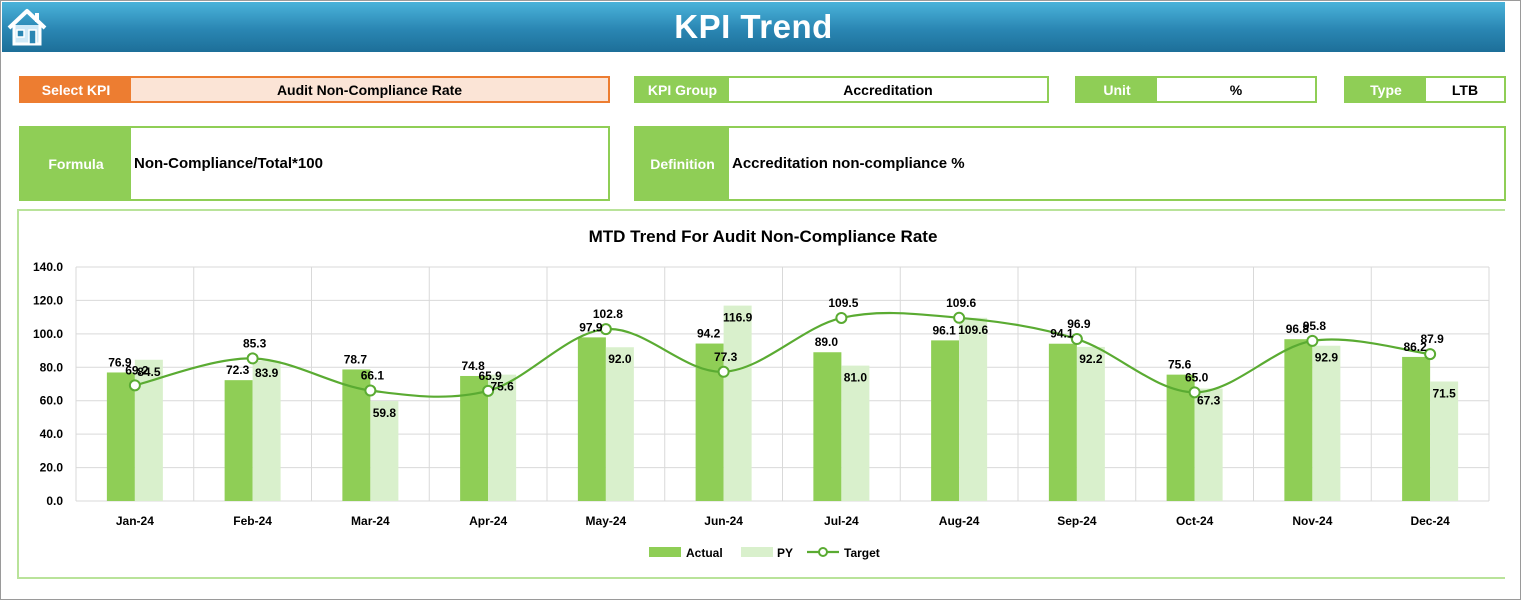 This screenshot has width=1521, height=601. I want to click on type-field: Type LTB, so click(1425, 89).